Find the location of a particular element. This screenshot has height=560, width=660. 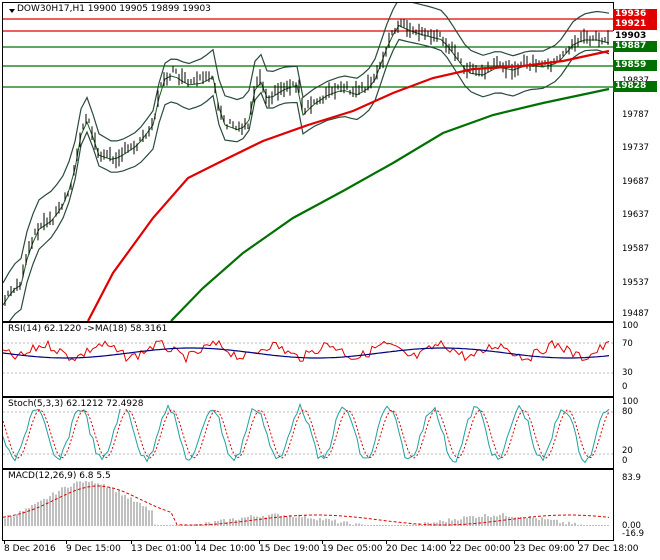

level-tag-19936: 19936 is located at coordinates (635, 14).